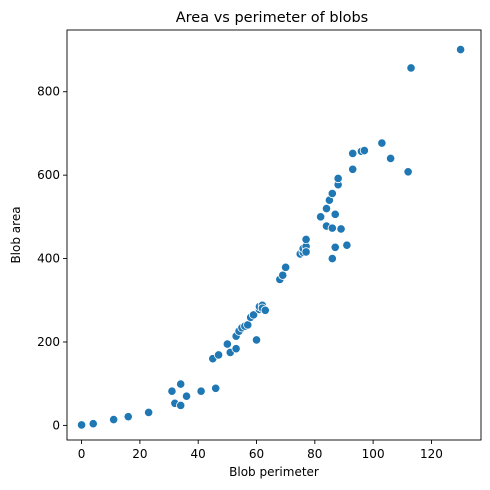 This screenshot has width=490, height=490. Describe the element at coordinates (56, 425) in the screenshot. I see `y-tick-label: 0` at that location.